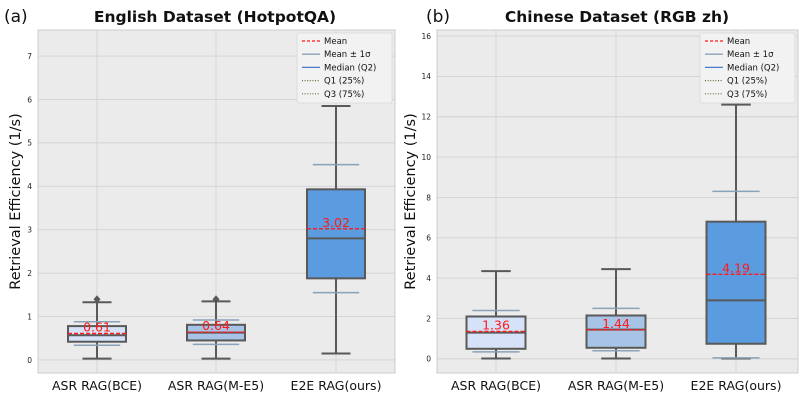 Image resolution: width=806 pixels, height=403 pixels. I want to click on mean-value-label: 4.19, so click(736, 267).